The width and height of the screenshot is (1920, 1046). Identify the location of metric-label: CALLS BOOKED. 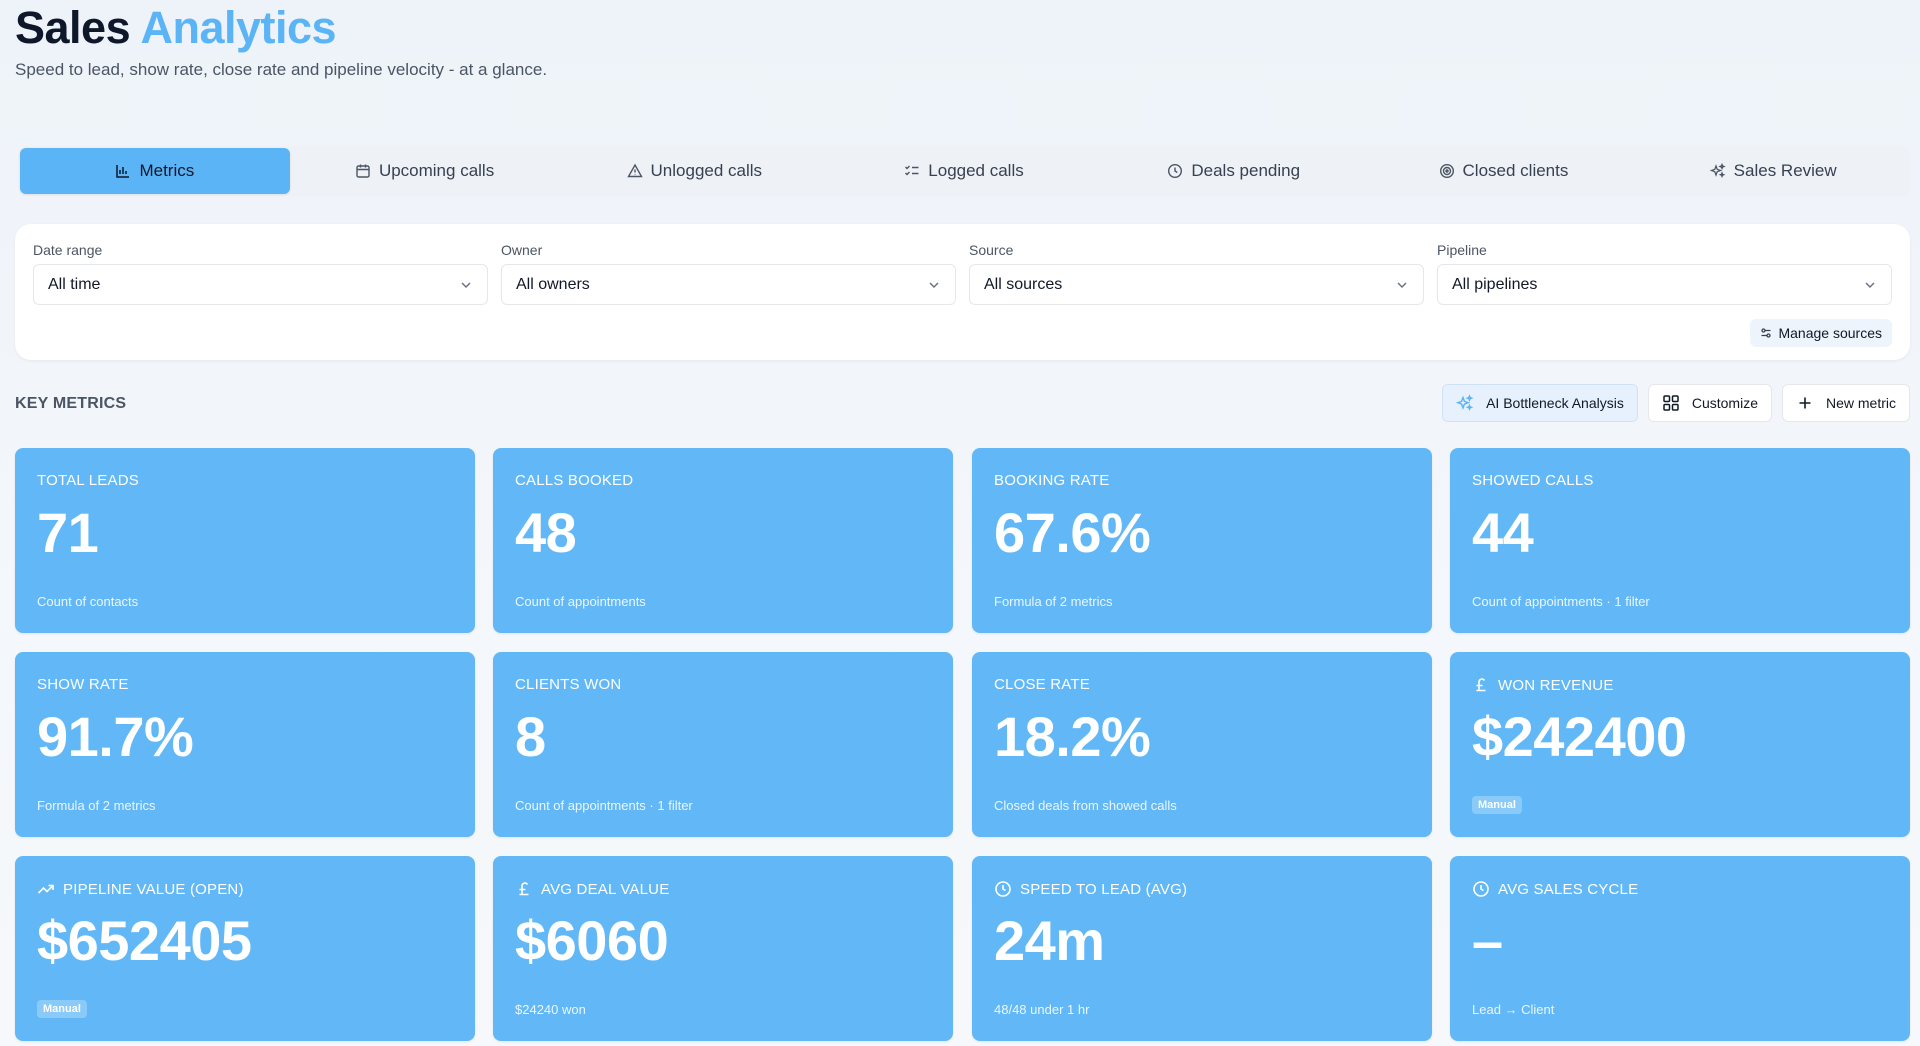
(574, 480).